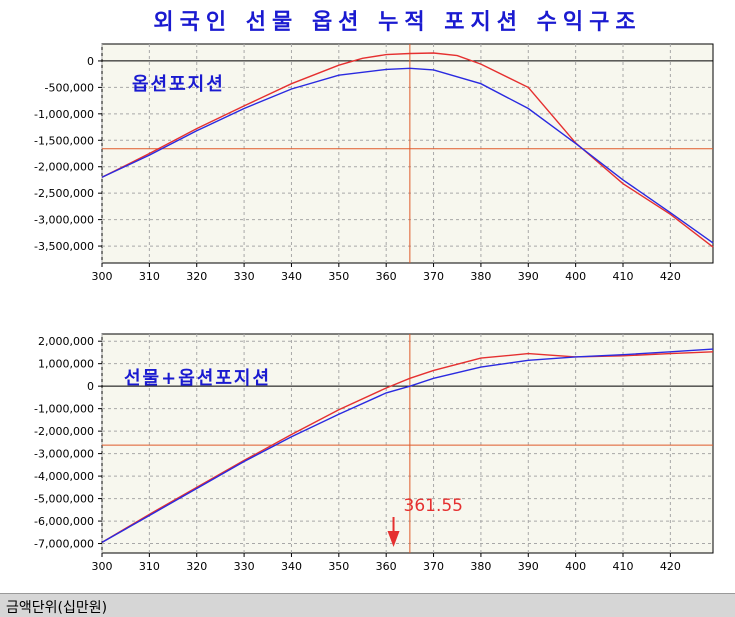 The image size is (735, 617). What do you see at coordinates (64, 140) in the screenshot?
I see `y-tick-label: -1,500,000` at bounding box center [64, 140].